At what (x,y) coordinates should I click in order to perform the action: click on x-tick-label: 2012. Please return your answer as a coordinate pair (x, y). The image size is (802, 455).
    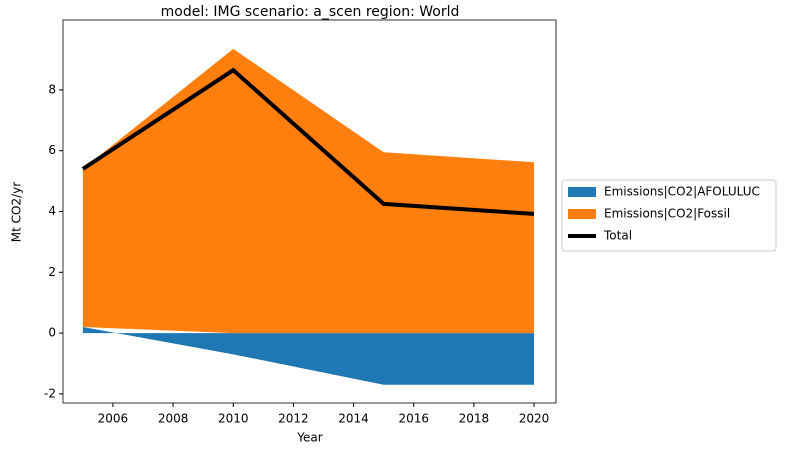
    Looking at the image, I should click on (293, 419).